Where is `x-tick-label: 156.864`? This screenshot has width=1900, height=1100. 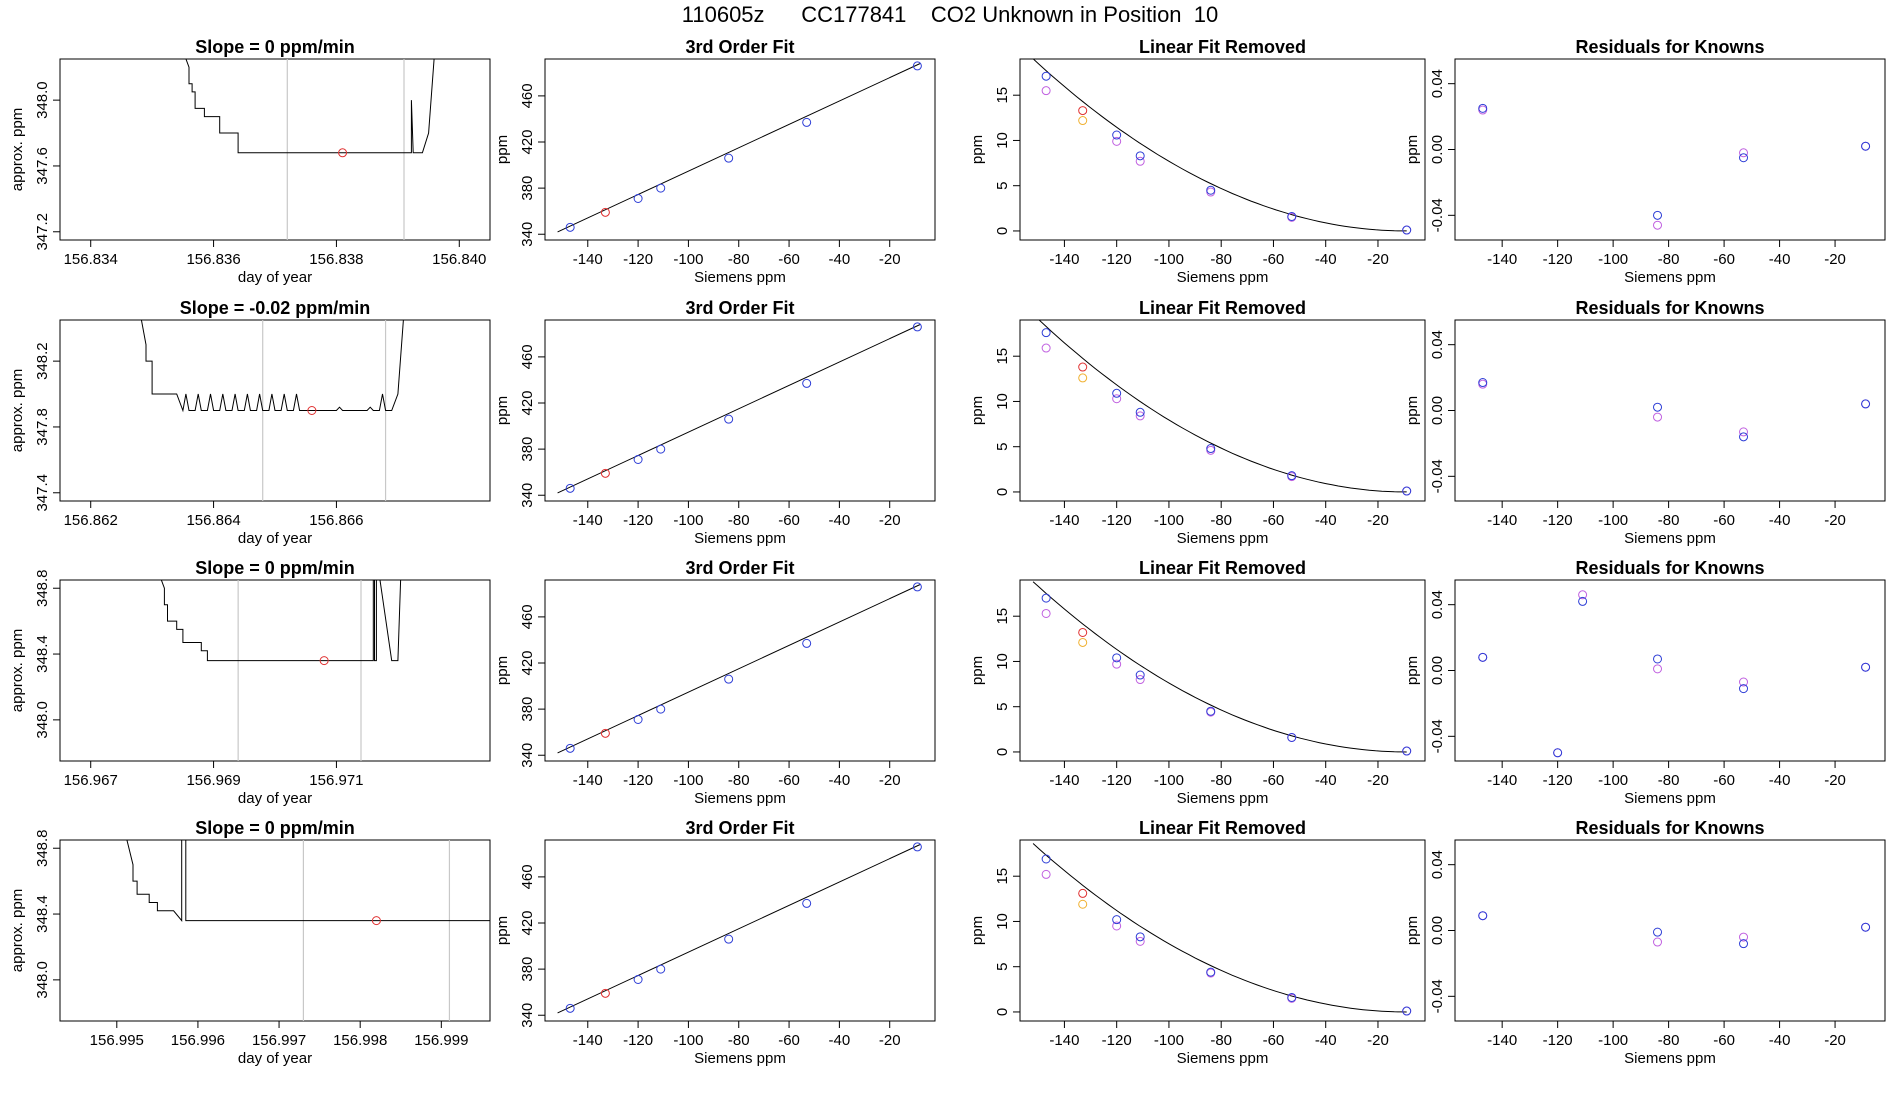
x-tick-label: 156.864 is located at coordinates (213, 520).